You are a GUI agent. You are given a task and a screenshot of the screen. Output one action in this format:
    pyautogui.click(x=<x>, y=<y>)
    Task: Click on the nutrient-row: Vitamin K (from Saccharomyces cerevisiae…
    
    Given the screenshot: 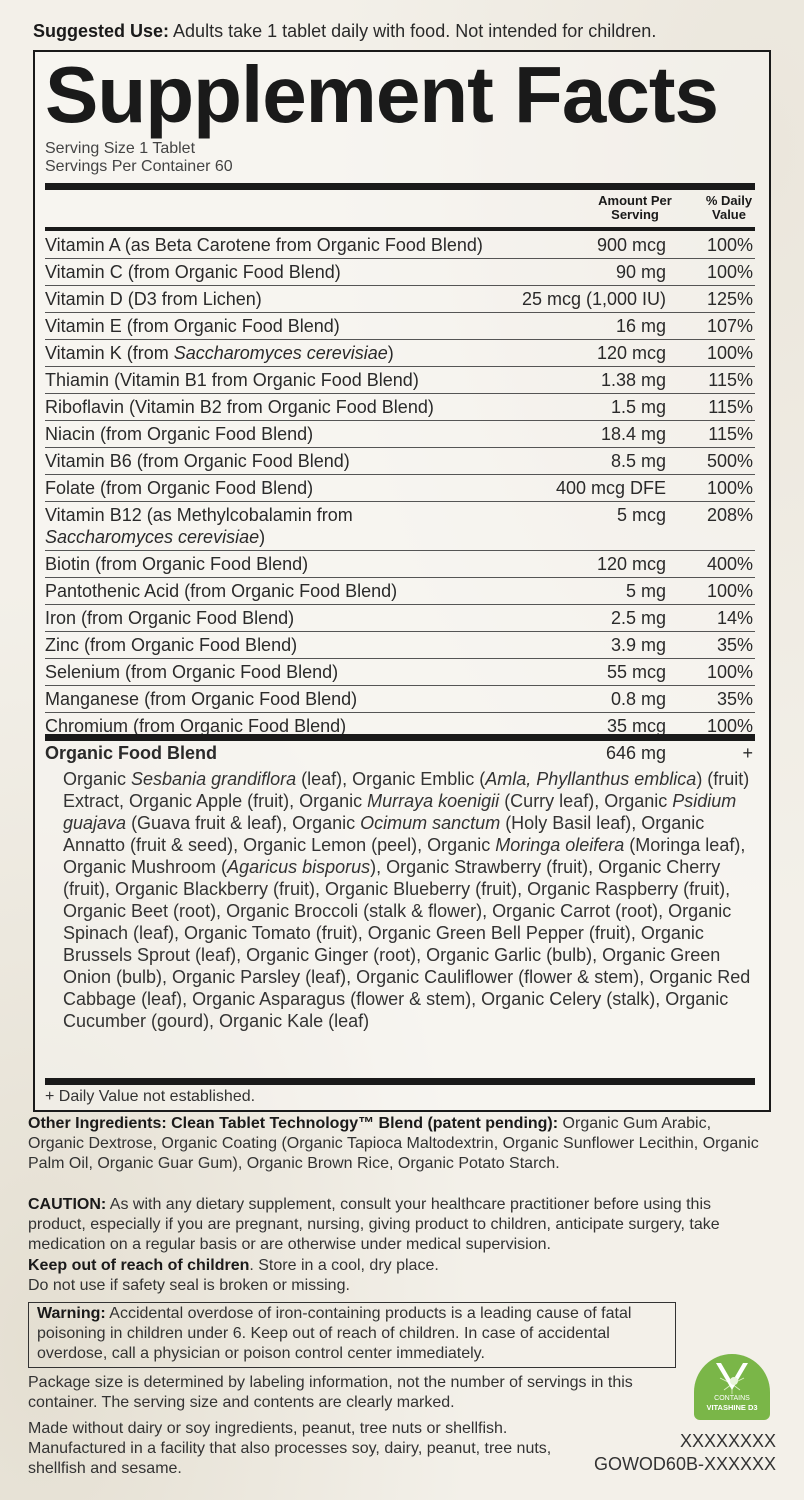 What is the action you would take?
    pyautogui.click(x=400, y=353)
    